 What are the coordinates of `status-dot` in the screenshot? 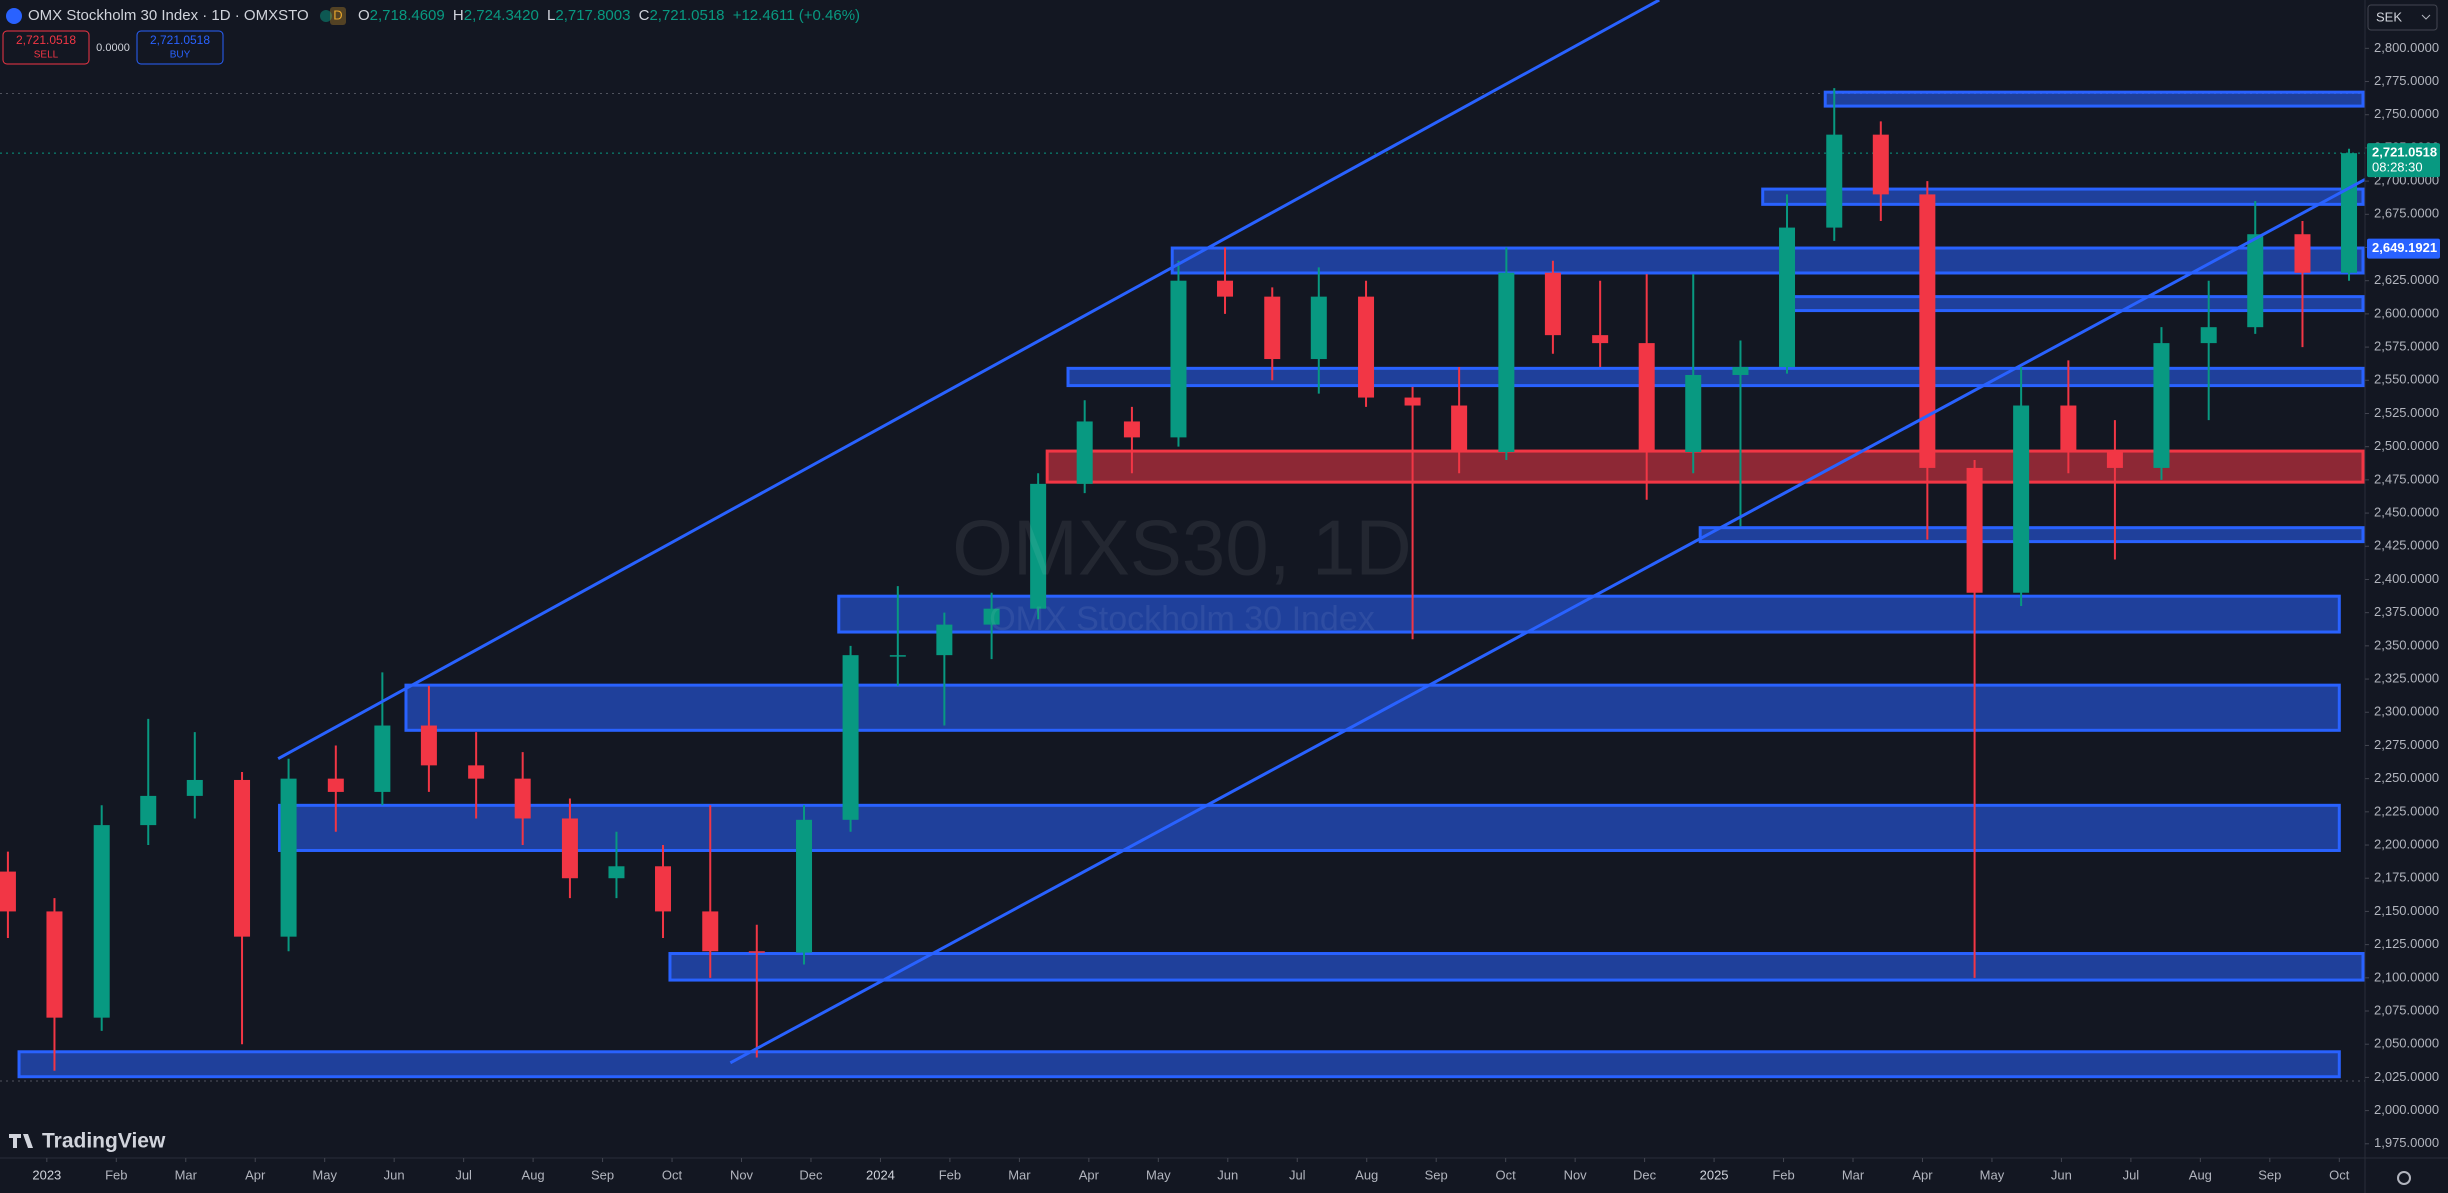 It's located at (326, 16).